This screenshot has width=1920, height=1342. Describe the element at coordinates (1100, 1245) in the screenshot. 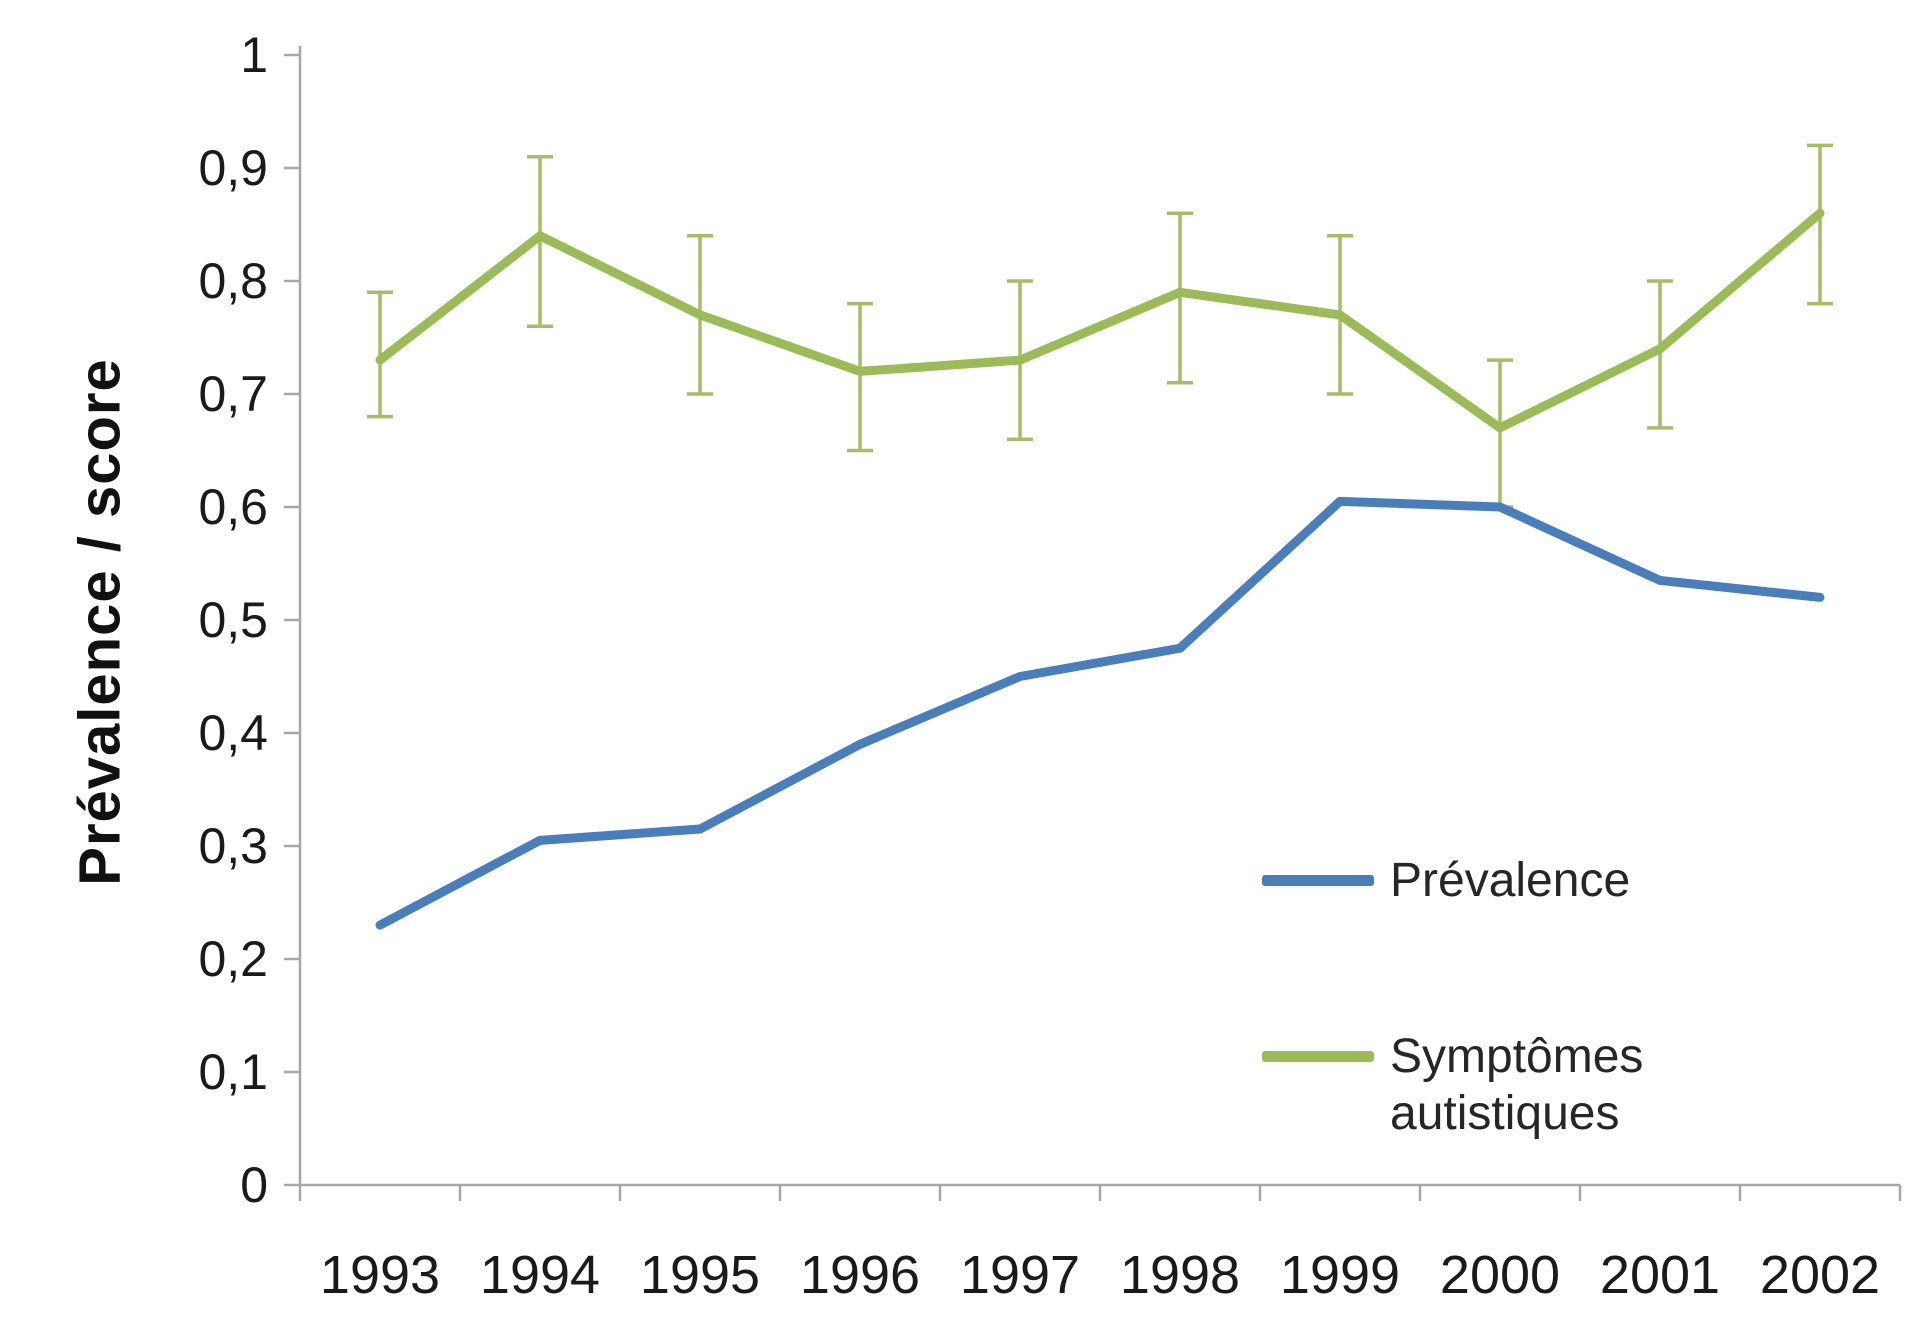

I see `x-axis: 1993 1994 1995 1996 1997 1998 1999 2000 2001 2002` at that location.